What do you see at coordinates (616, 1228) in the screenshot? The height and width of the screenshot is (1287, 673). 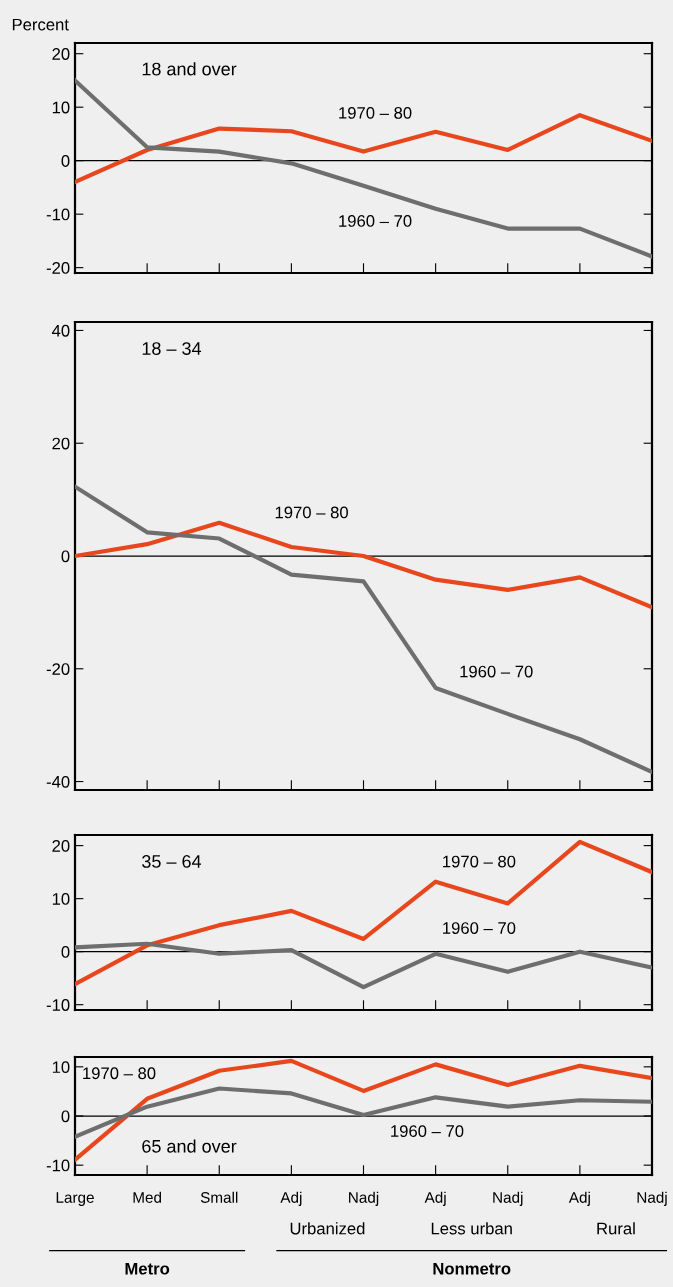 I see `text: Rural` at bounding box center [616, 1228].